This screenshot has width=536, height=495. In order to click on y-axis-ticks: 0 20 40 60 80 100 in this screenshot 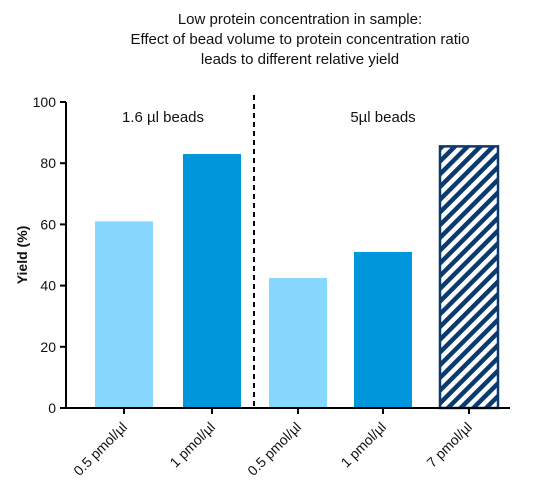, I will do `click(49, 255)`.